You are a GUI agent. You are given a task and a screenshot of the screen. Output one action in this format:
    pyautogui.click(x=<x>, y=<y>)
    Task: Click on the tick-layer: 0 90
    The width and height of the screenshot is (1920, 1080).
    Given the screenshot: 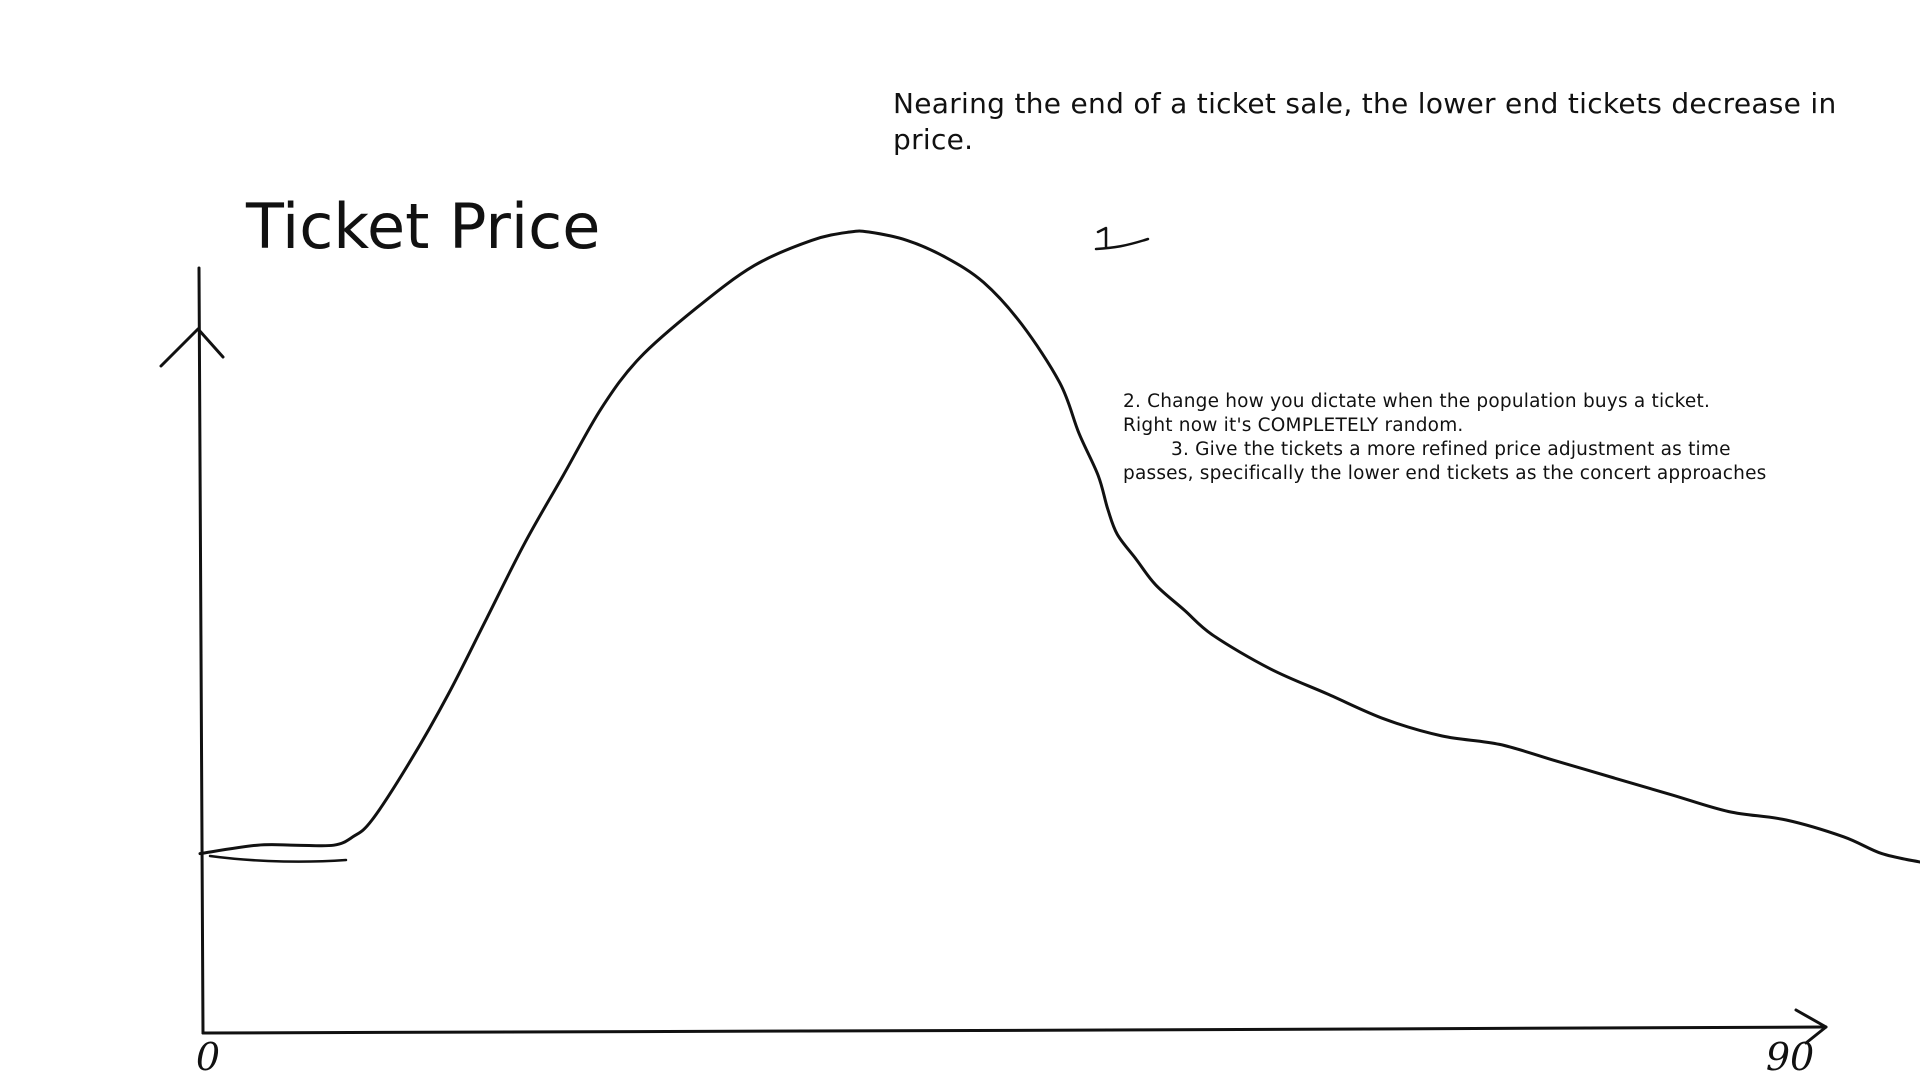 What is the action you would take?
    pyautogui.click(x=1005, y=1057)
    